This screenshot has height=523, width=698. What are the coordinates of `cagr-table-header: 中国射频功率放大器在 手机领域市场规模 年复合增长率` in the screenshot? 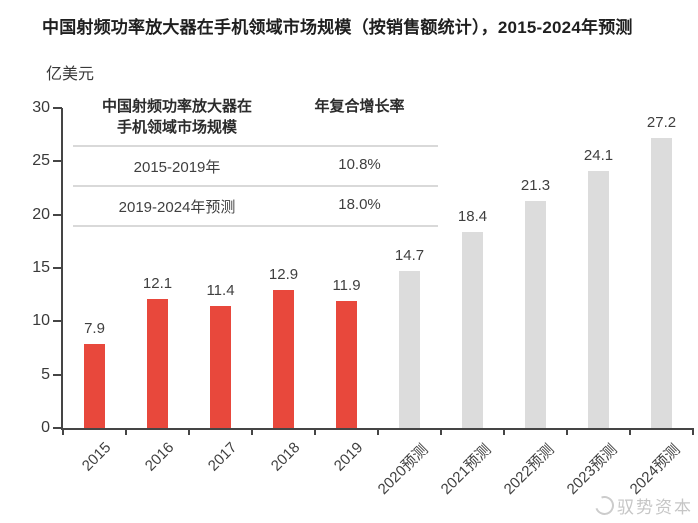 It's located at (255, 121).